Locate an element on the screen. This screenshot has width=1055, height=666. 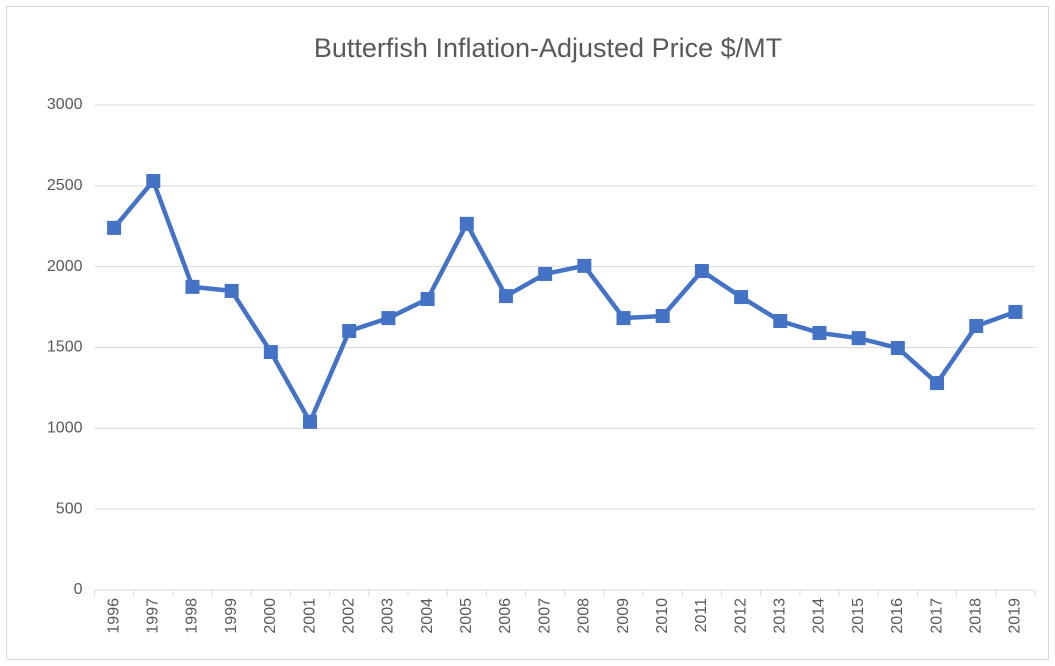
y-tick-label: 0 is located at coordinates (78, 589).